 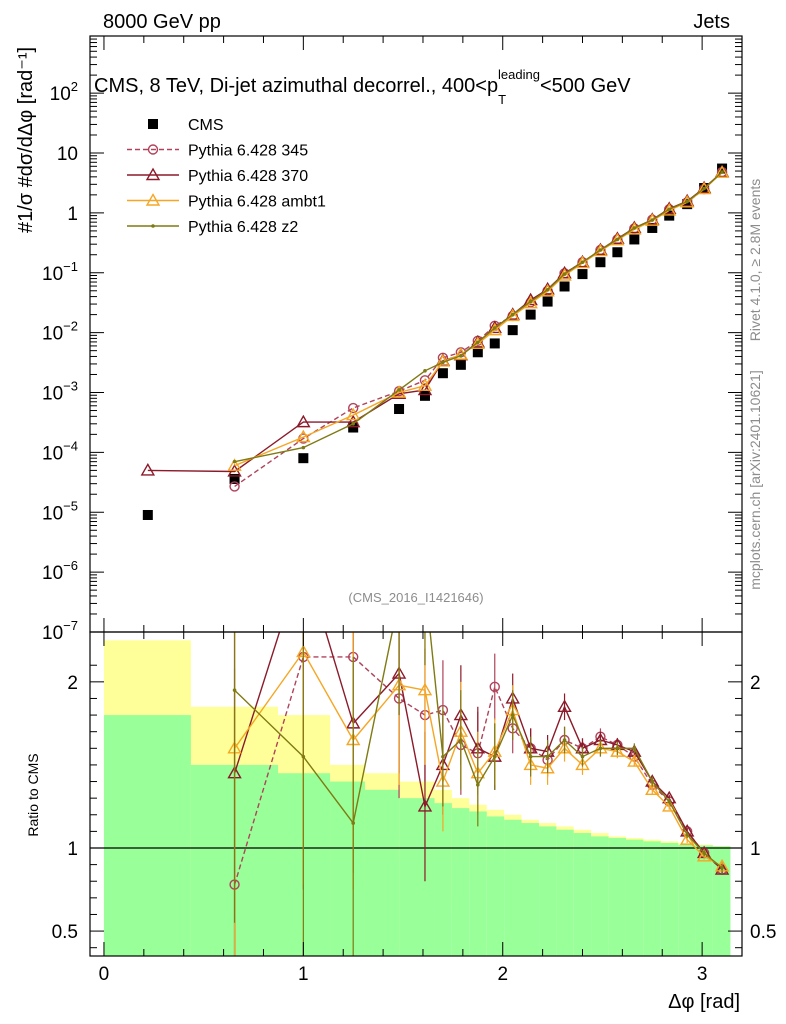 I want to click on y-tick-label: 10, so click(x=67, y=154).